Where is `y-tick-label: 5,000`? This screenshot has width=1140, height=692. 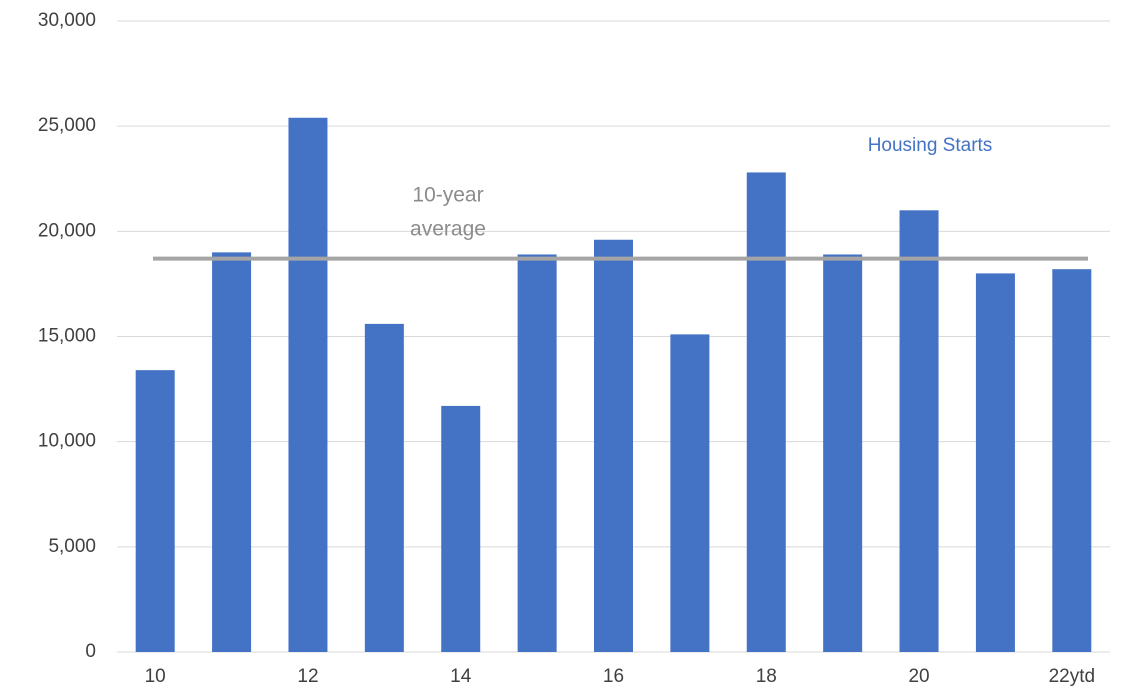
y-tick-label: 5,000 is located at coordinates (72, 546).